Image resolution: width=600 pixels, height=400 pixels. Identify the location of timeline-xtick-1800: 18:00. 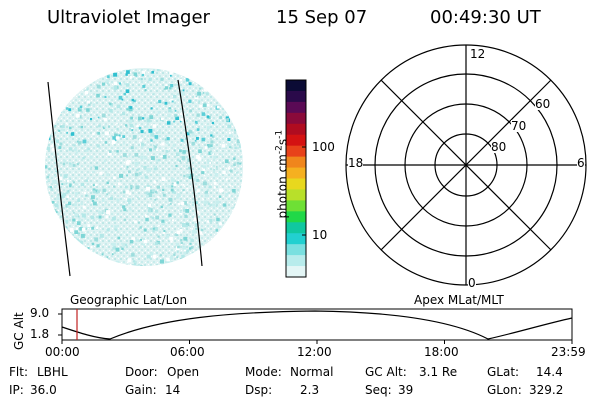
(441, 352).